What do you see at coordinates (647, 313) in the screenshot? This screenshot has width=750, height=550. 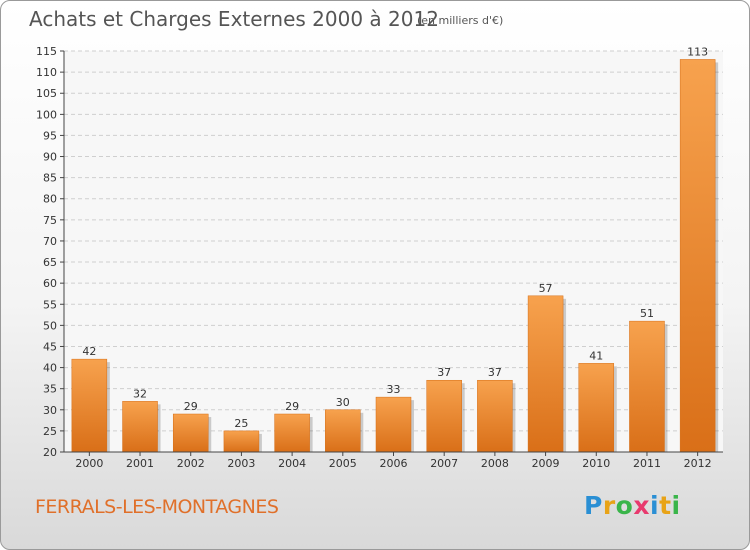 I see `value-label: 51` at bounding box center [647, 313].